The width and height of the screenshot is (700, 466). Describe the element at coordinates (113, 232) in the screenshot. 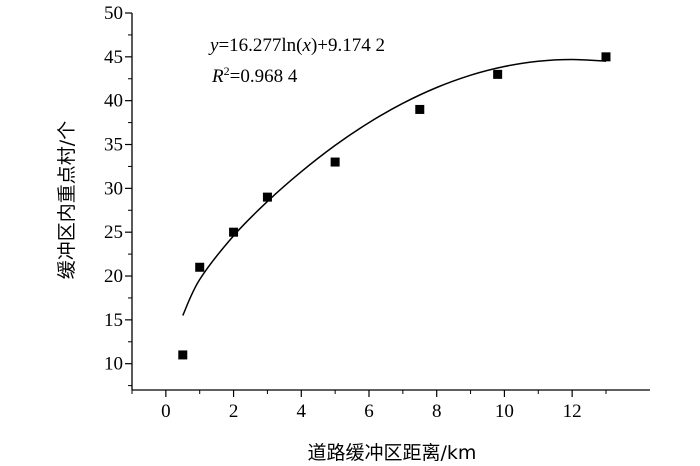

I see `y-tick-label: 25` at that location.